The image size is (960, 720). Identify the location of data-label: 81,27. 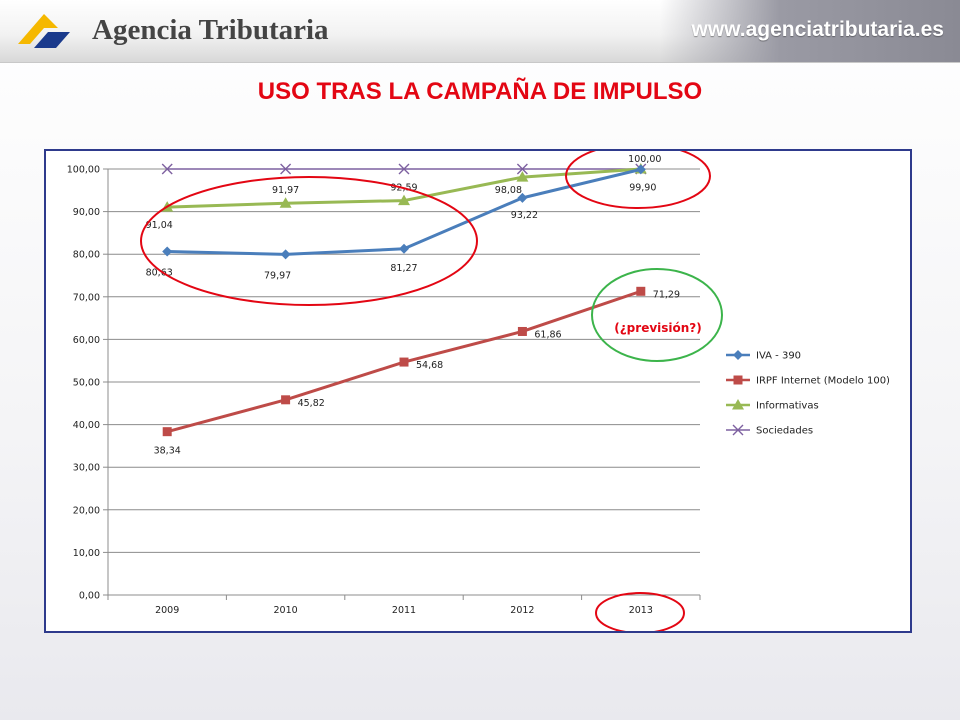
(403, 268).